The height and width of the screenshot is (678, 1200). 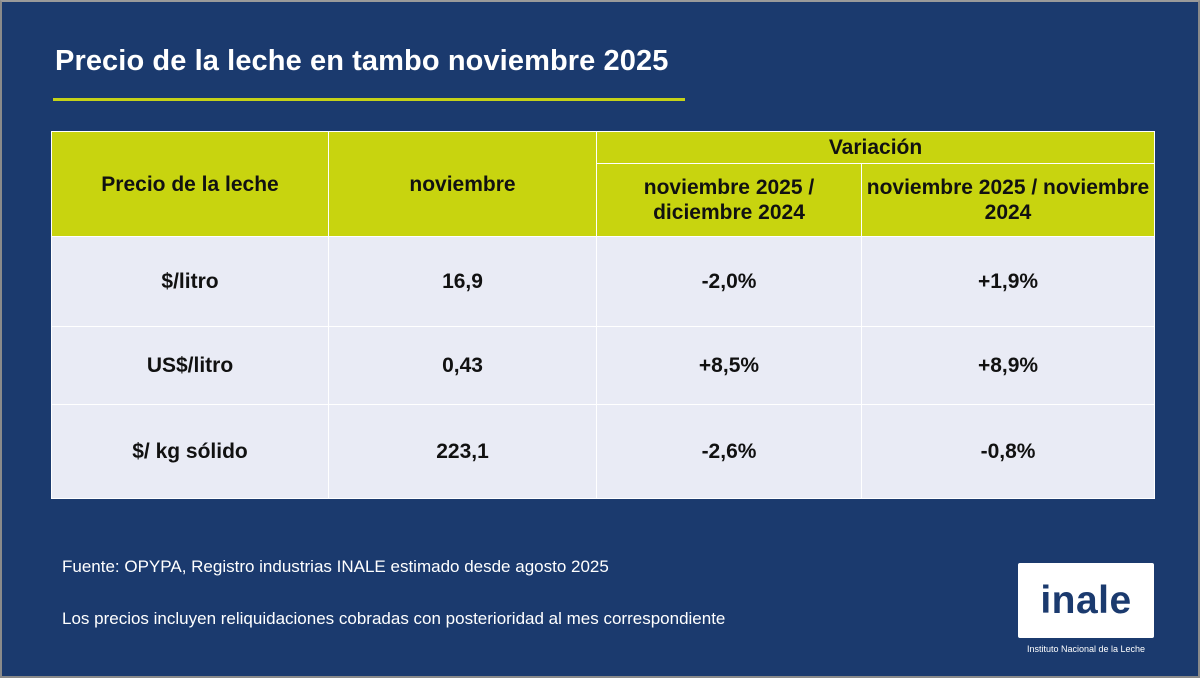 What do you see at coordinates (1008, 451) in the screenshot?
I see `row-variation-2: -0,8%` at bounding box center [1008, 451].